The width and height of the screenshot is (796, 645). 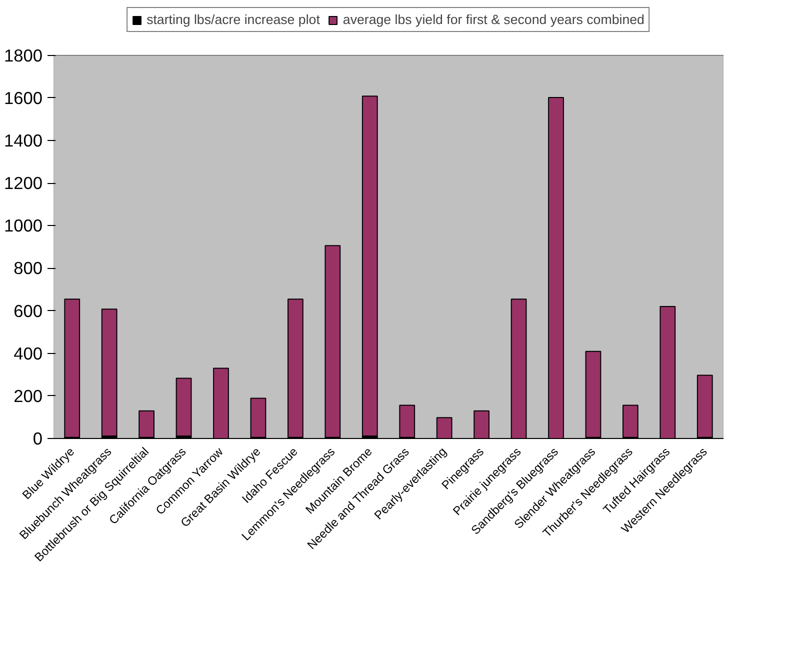 What do you see at coordinates (23, 140) in the screenshot?
I see `y-tick-label: 1400` at bounding box center [23, 140].